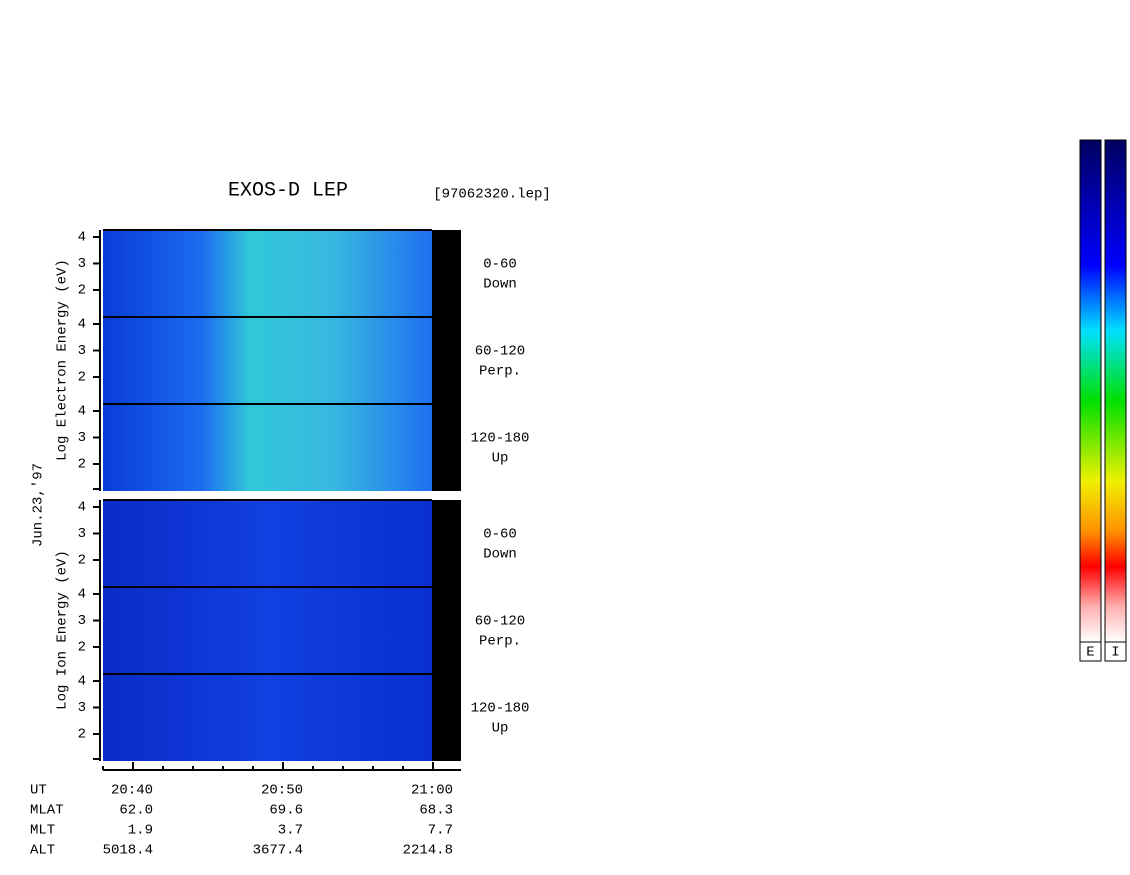  I want to click on ephemeris-label: MLT, so click(42, 831).